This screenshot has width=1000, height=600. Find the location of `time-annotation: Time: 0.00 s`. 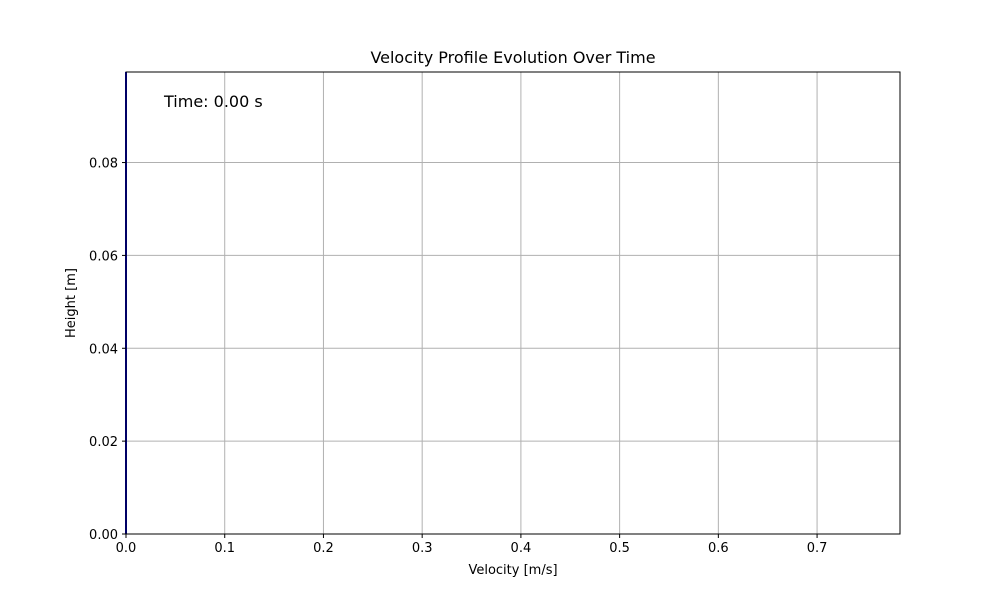

time-annotation: Time: 0.00 s is located at coordinates (213, 101).